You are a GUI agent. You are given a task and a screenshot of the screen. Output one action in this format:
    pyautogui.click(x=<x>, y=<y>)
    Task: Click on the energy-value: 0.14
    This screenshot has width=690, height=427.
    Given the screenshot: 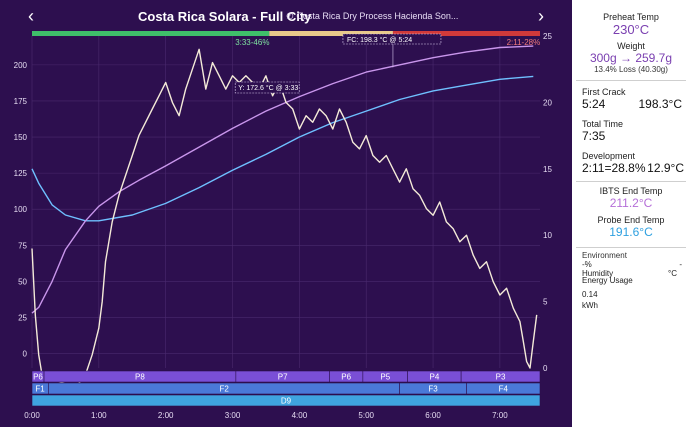 What is the action you would take?
    pyautogui.click(x=590, y=294)
    